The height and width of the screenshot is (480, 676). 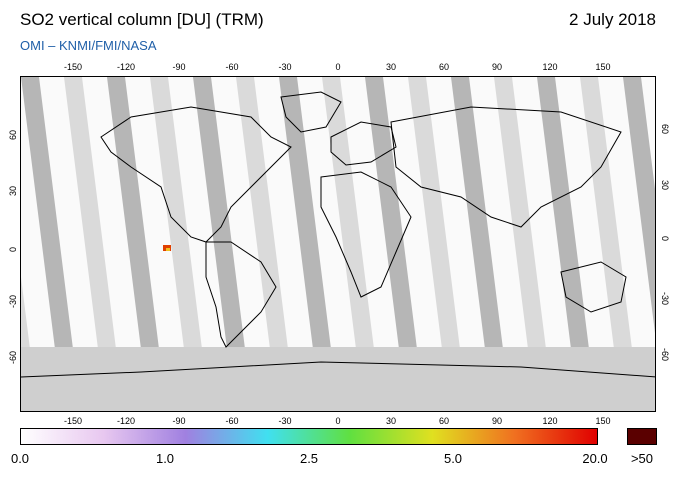 What do you see at coordinates (665, 299) in the screenshot?
I see `right-lat-tick: -30` at bounding box center [665, 299].